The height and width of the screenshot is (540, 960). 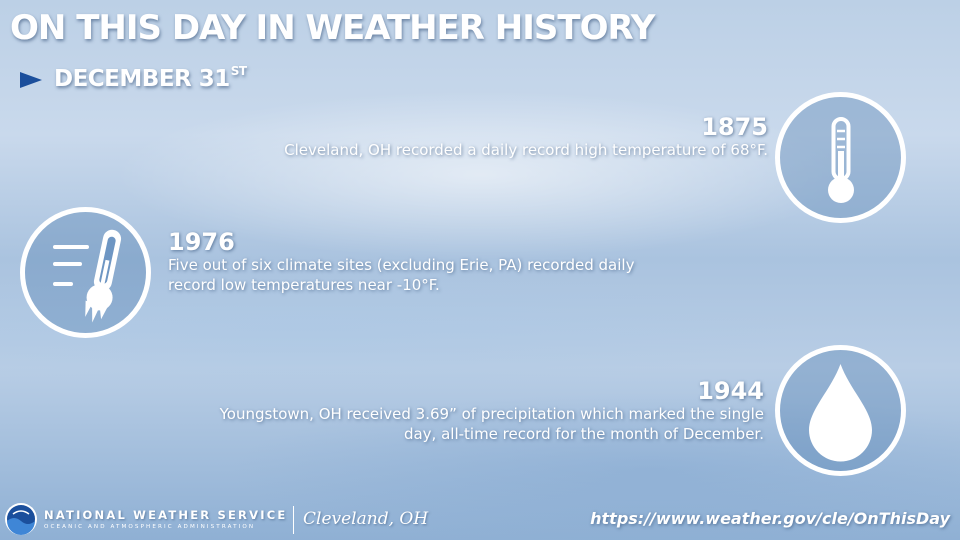 I want to click on raindrop-icon, so click(x=840, y=410).